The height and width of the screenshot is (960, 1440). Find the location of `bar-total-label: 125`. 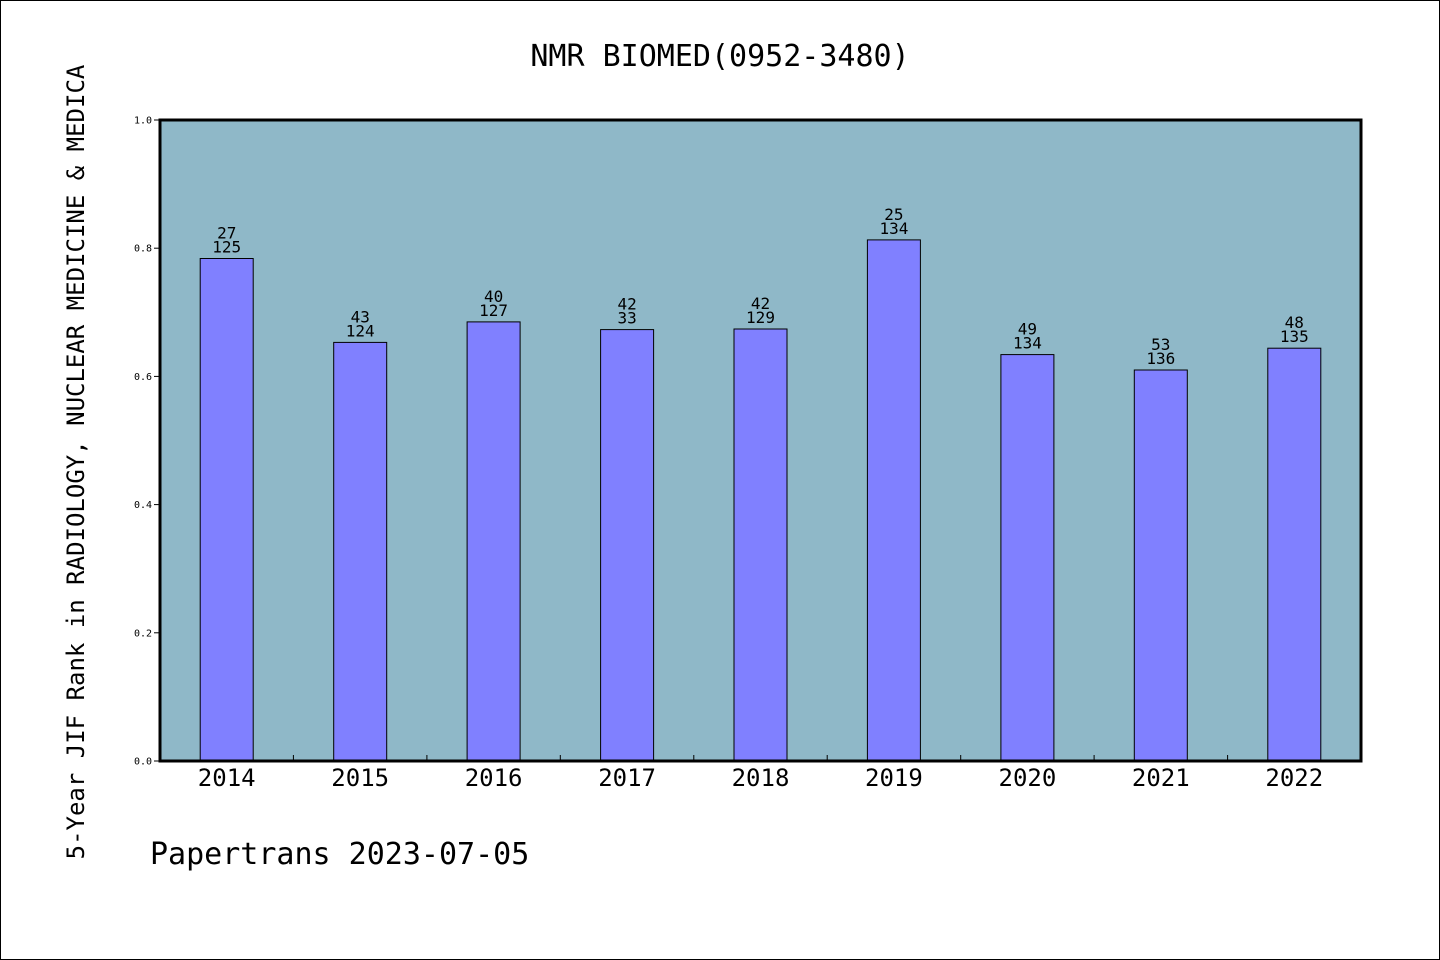

bar-total-label: 125 is located at coordinates (226, 247).